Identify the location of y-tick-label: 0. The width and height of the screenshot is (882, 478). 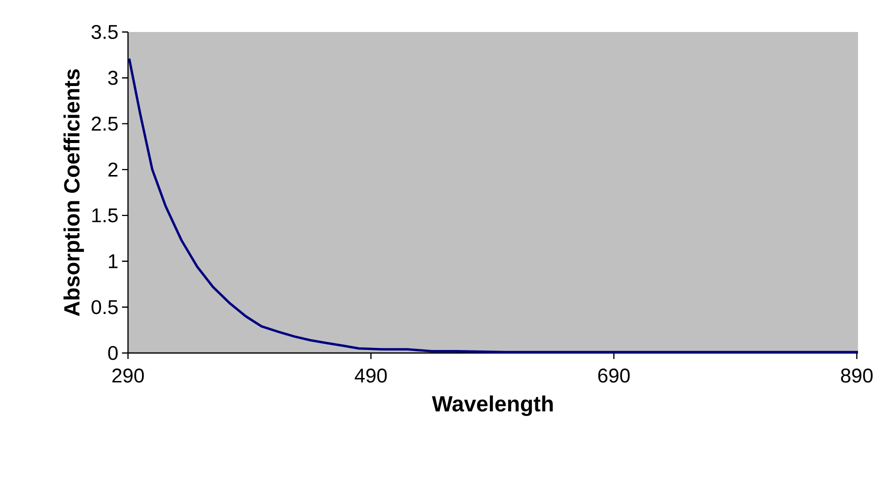
(113, 353).